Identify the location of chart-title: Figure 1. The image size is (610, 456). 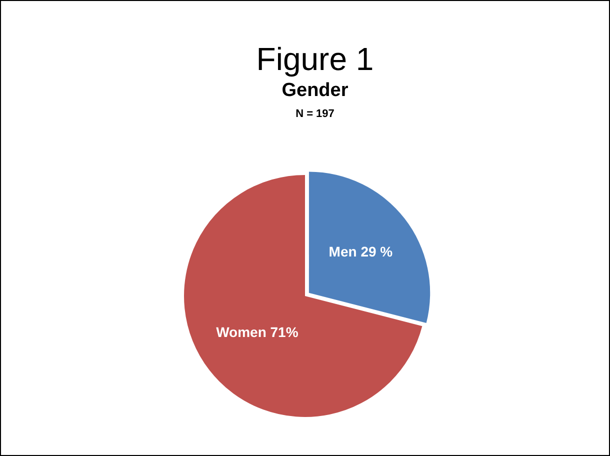
(315, 59).